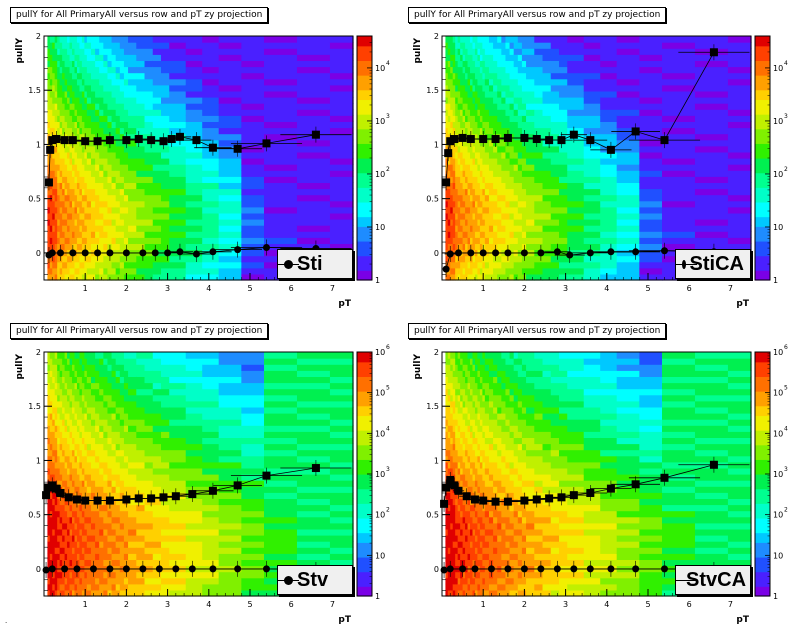 This screenshot has height=633, width=800. What do you see at coordinates (364, 195) in the screenshot?
I see `colorbar-segment` at bounding box center [364, 195].